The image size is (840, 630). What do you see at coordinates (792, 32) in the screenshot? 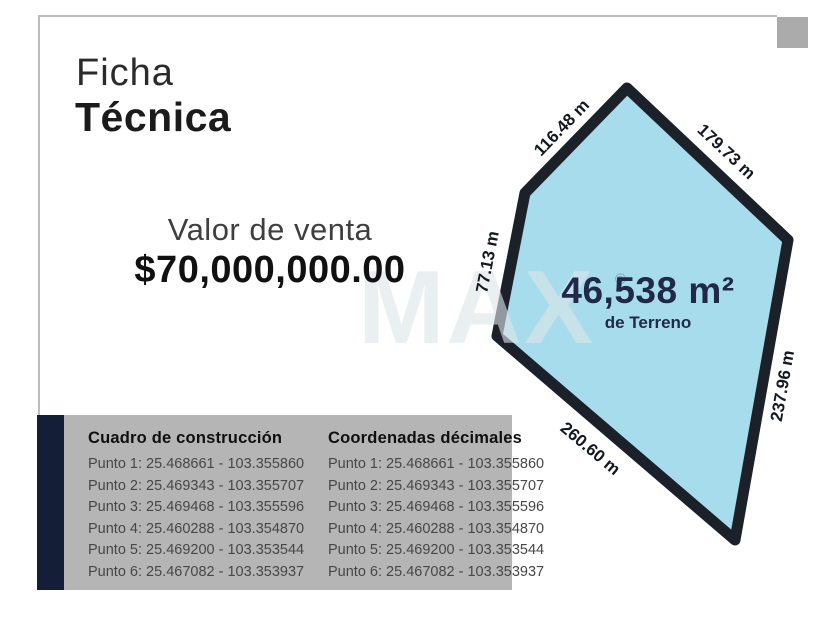
I see `corner-gray-square` at bounding box center [792, 32].